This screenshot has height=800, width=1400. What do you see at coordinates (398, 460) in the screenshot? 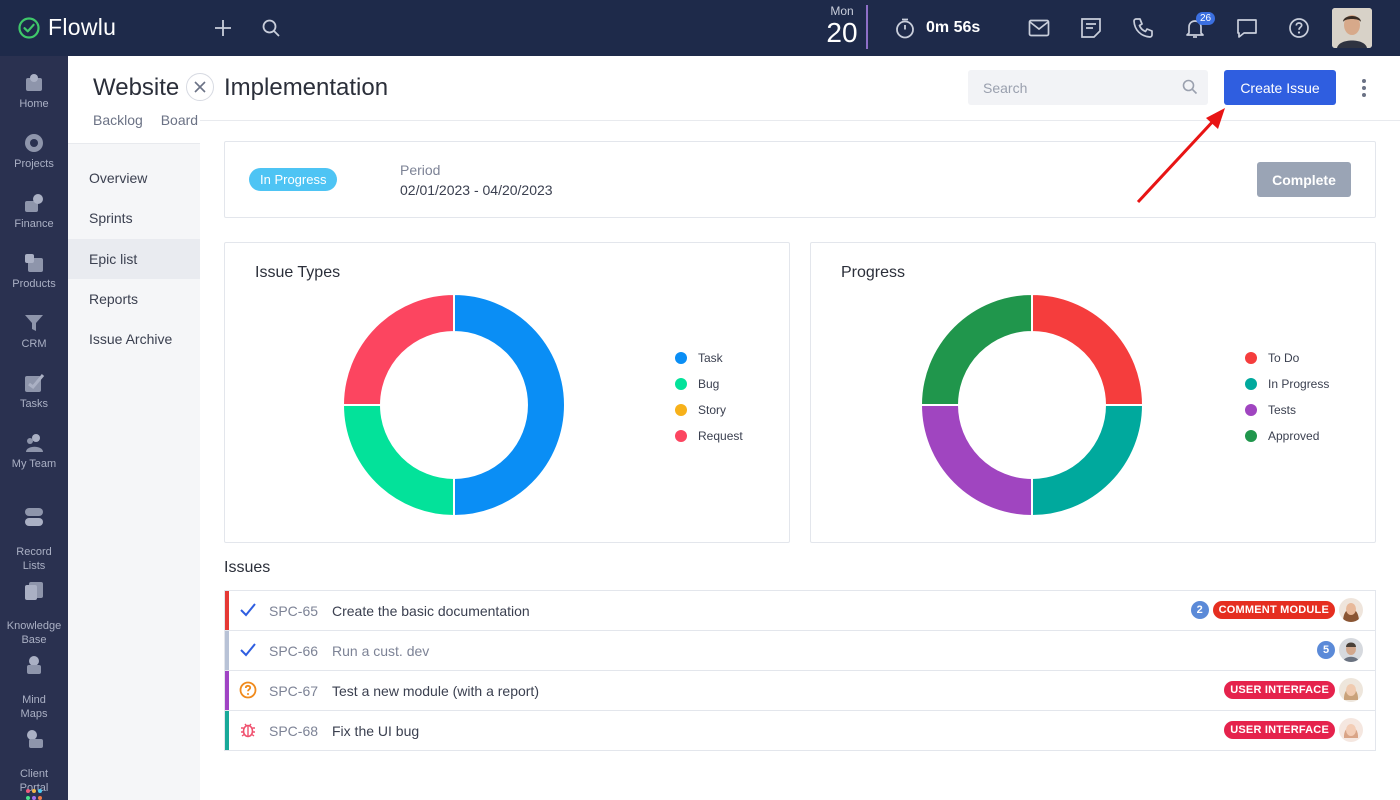
I see `donut-slice-bug` at bounding box center [398, 460].